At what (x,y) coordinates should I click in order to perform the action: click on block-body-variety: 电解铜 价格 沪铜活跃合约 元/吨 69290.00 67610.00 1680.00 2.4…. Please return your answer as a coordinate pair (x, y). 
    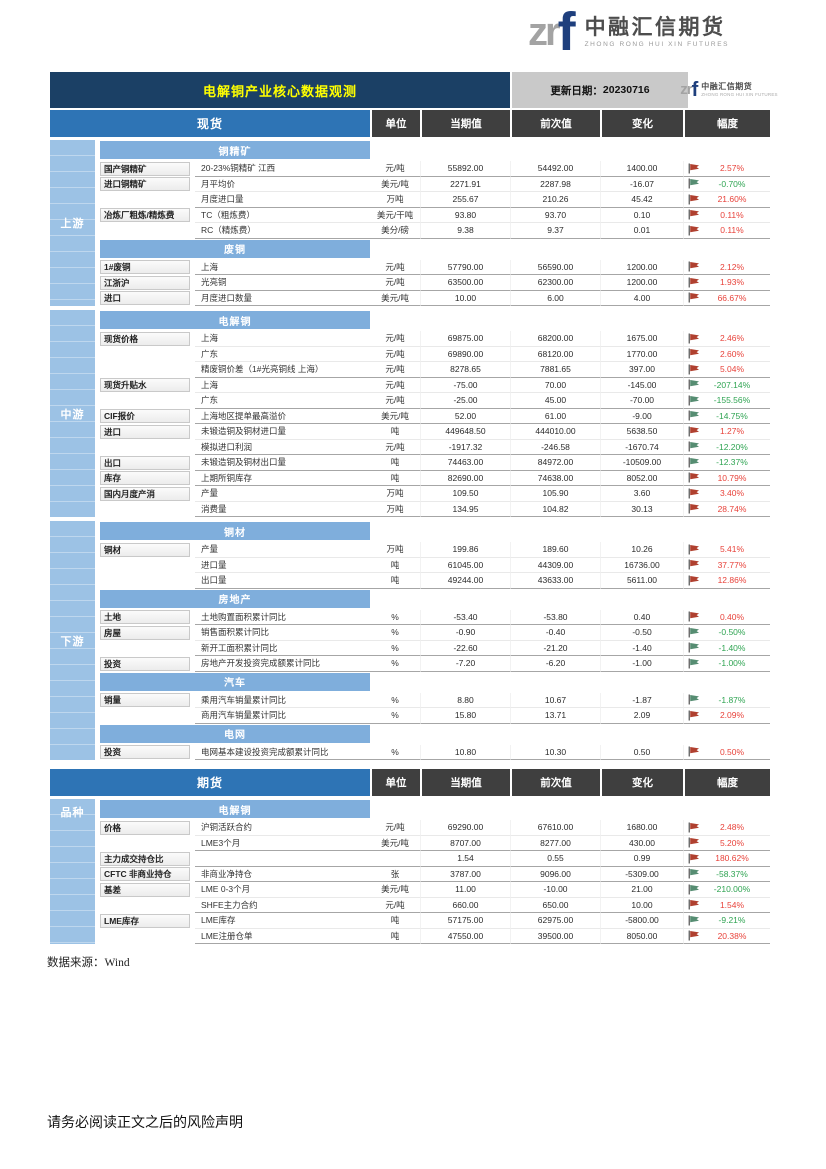
    Looking at the image, I should click on (435, 871).